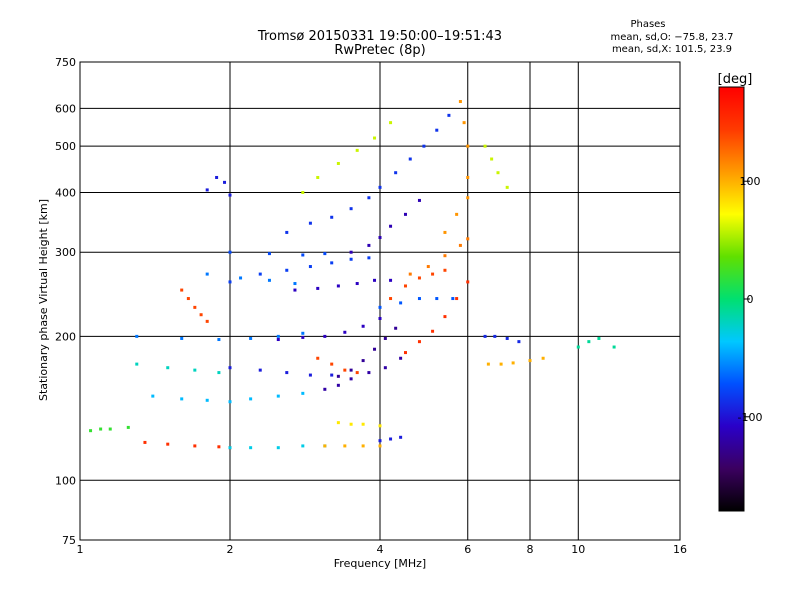 This screenshot has width=800, height=600. What do you see at coordinates (750, 181) in the screenshot?
I see `colorbar-tick-label: 100` at bounding box center [750, 181].